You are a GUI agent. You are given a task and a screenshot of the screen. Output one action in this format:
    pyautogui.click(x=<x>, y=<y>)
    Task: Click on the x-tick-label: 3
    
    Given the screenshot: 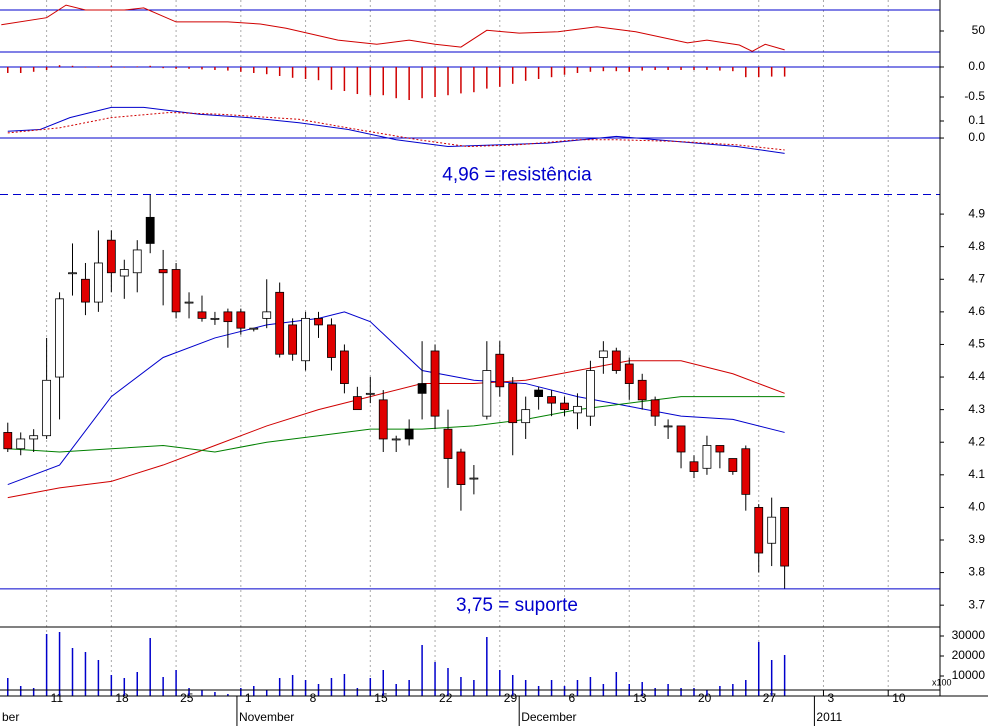 What is the action you would take?
    pyautogui.click(x=830, y=698)
    